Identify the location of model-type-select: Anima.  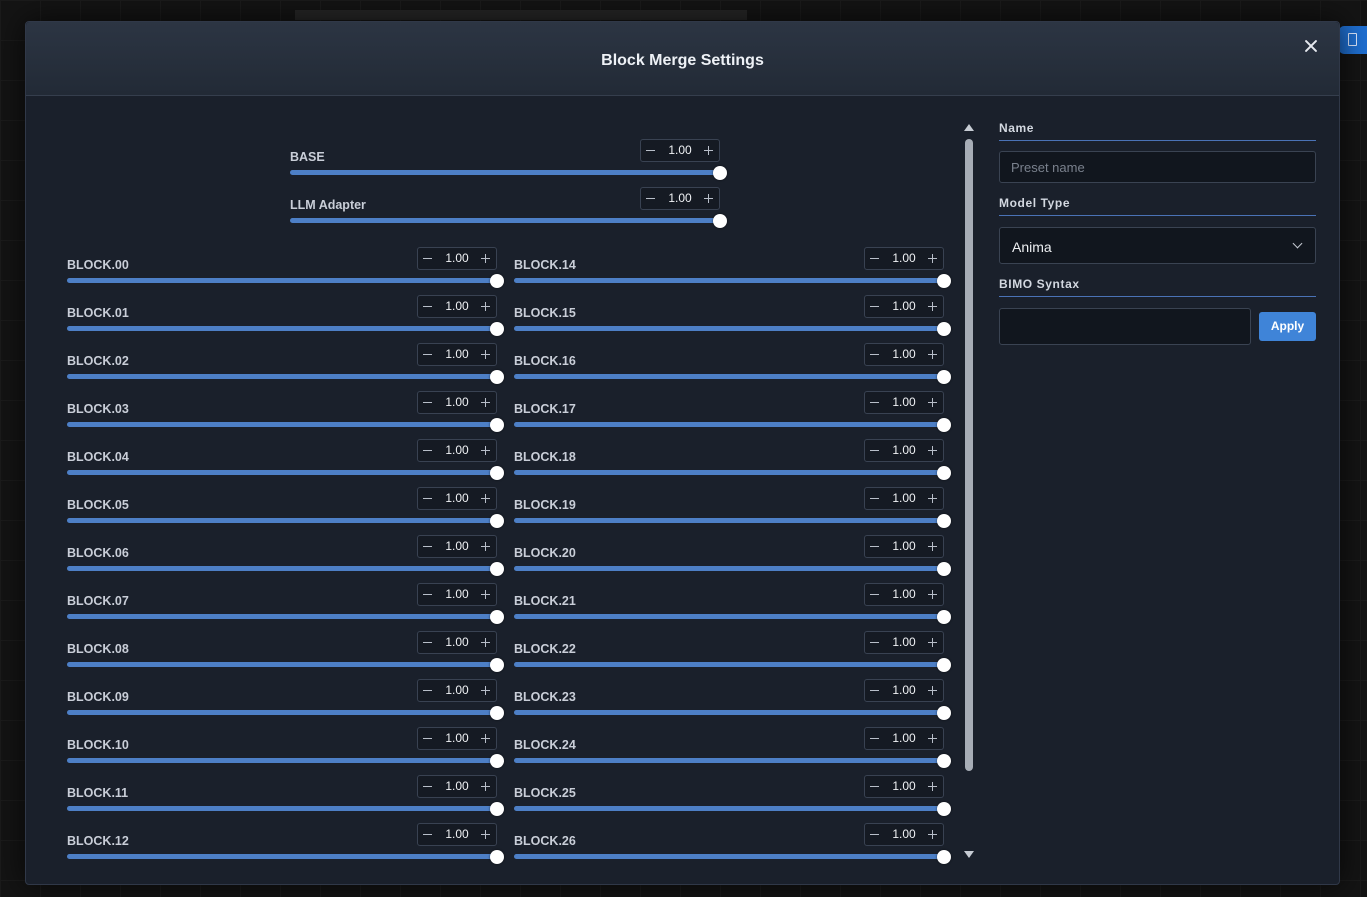
(1157, 245).